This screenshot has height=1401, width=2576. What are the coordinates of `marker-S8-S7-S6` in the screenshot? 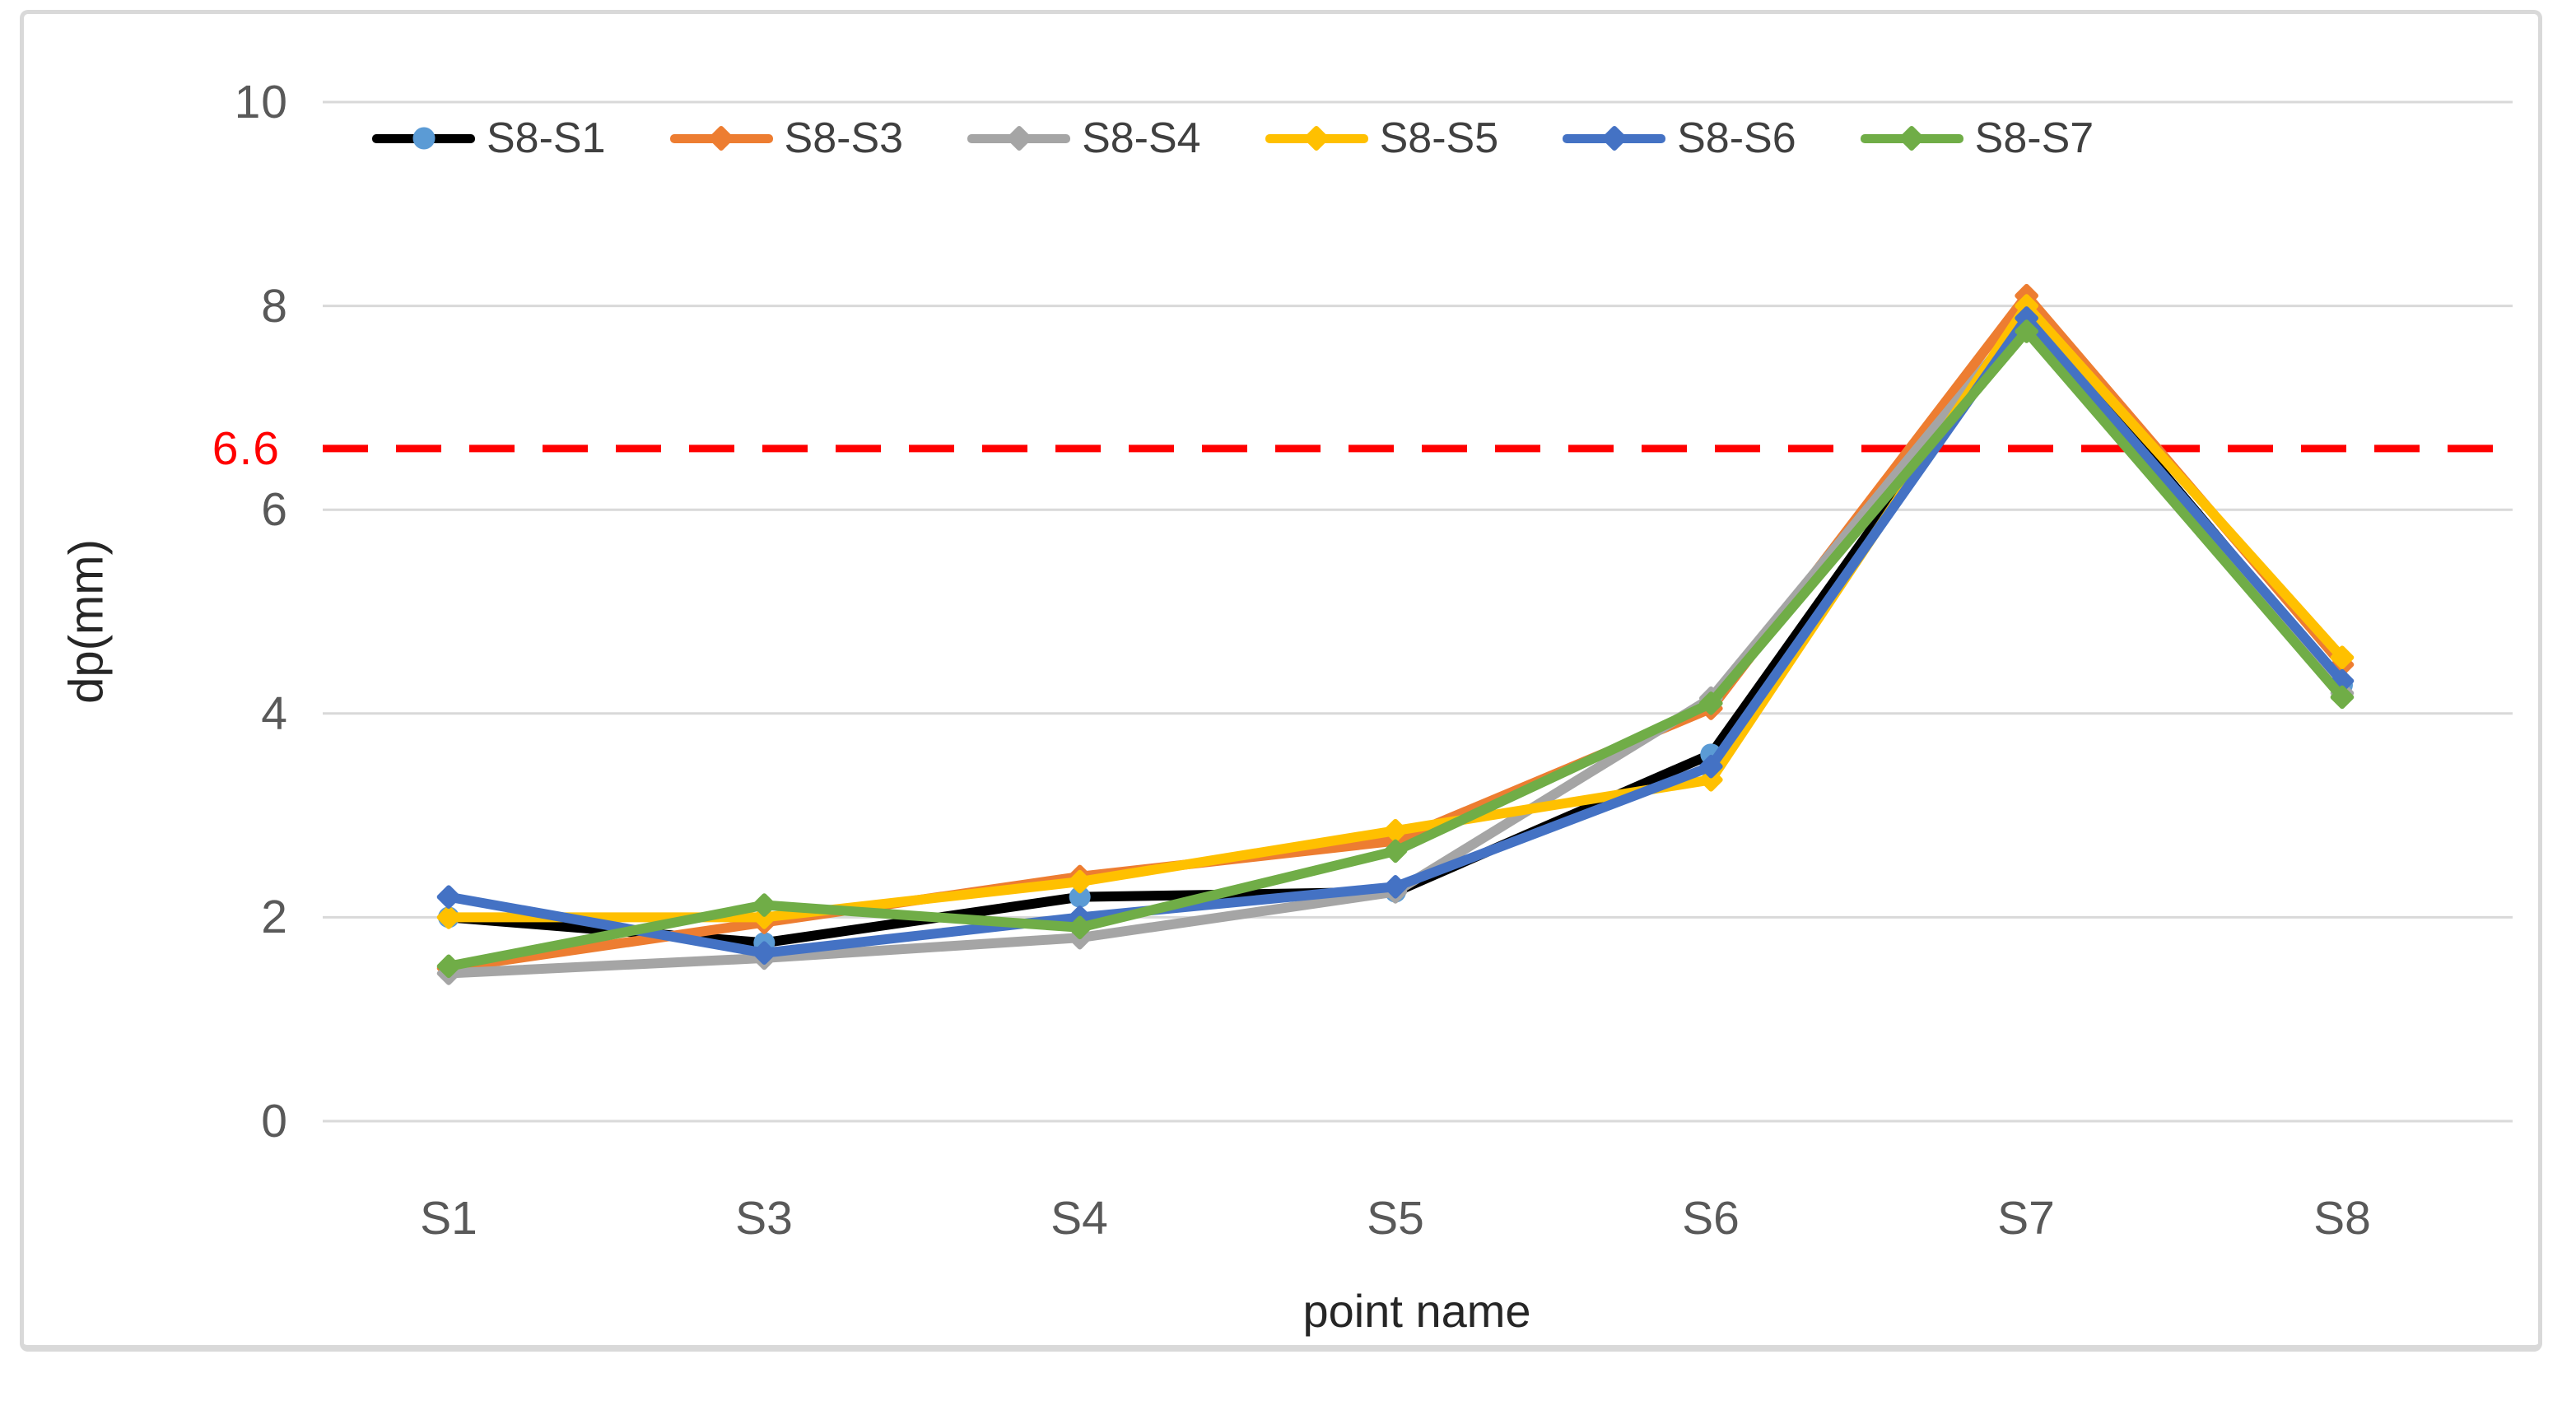 It's located at (1711, 703).